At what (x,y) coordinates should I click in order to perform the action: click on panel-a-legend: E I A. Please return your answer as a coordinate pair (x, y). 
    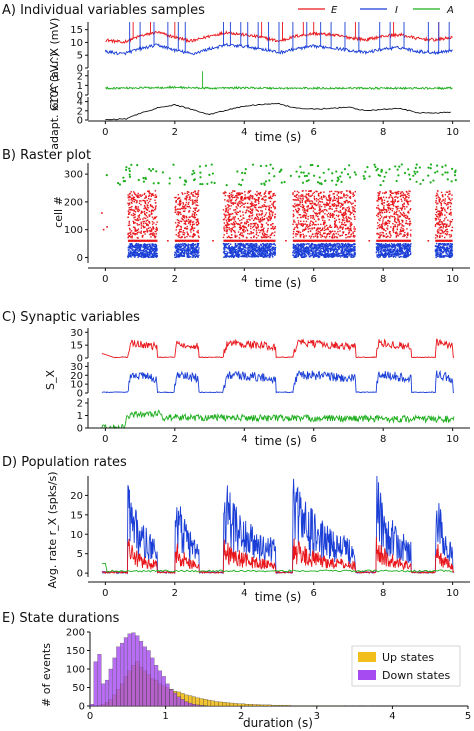
    Looking at the image, I should click on (376, 10).